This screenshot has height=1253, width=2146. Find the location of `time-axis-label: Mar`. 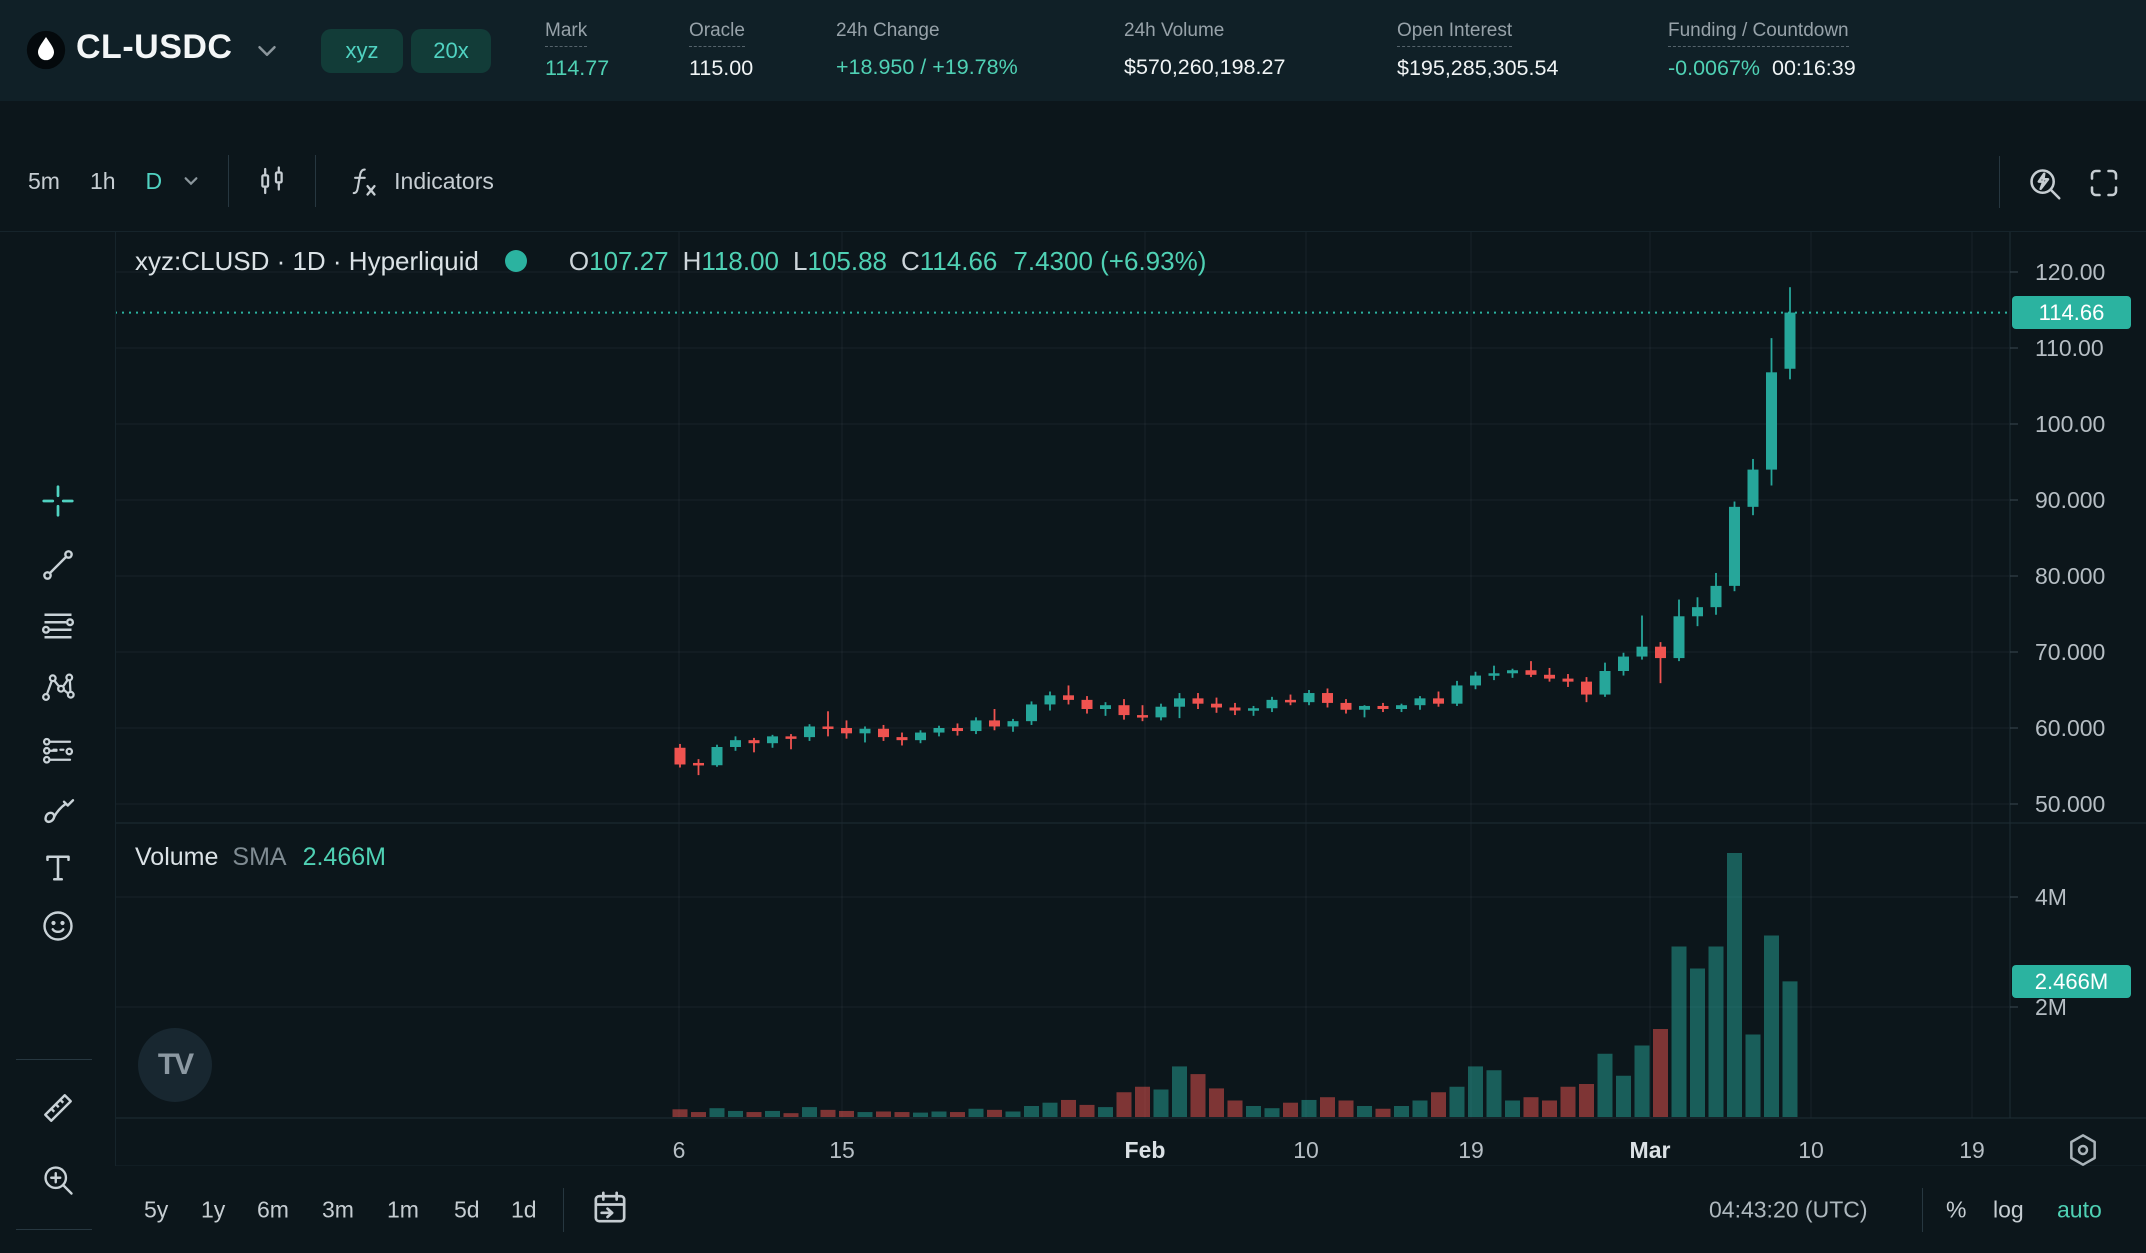

time-axis-label: Mar is located at coordinates (1650, 1150).